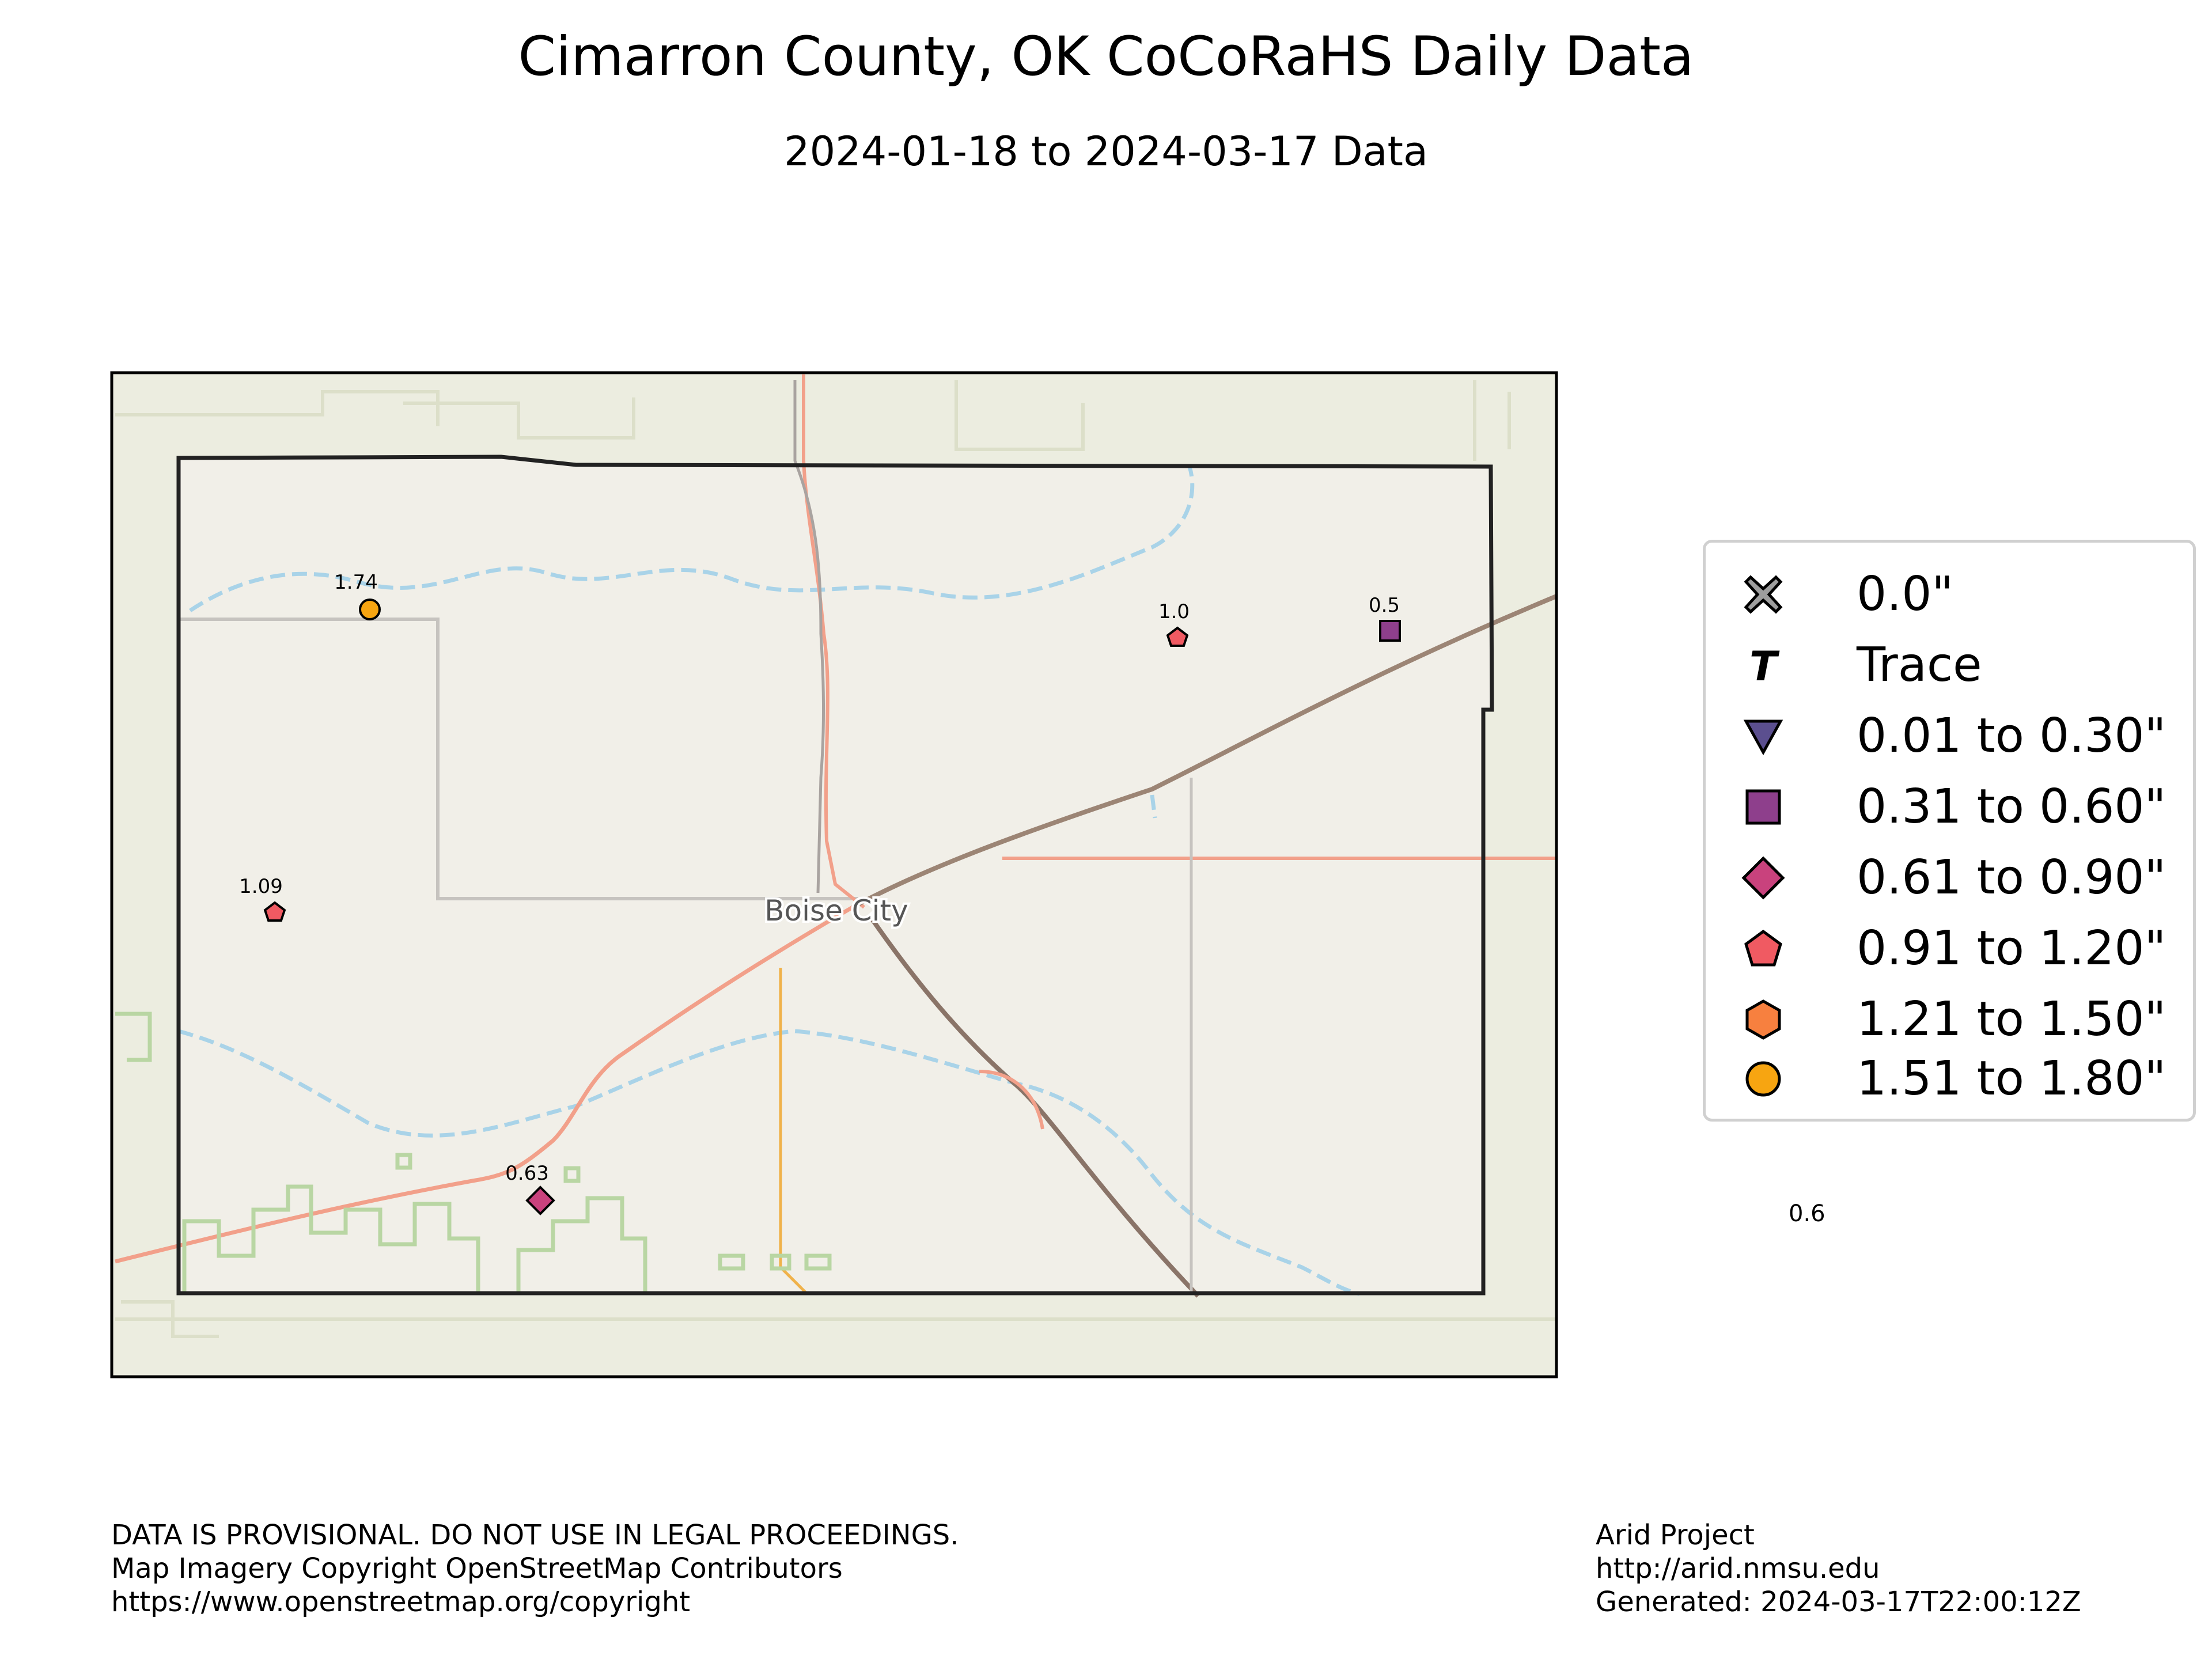  What do you see at coordinates (261, 886) in the screenshot?
I see `station-value-label: 1.09` at bounding box center [261, 886].